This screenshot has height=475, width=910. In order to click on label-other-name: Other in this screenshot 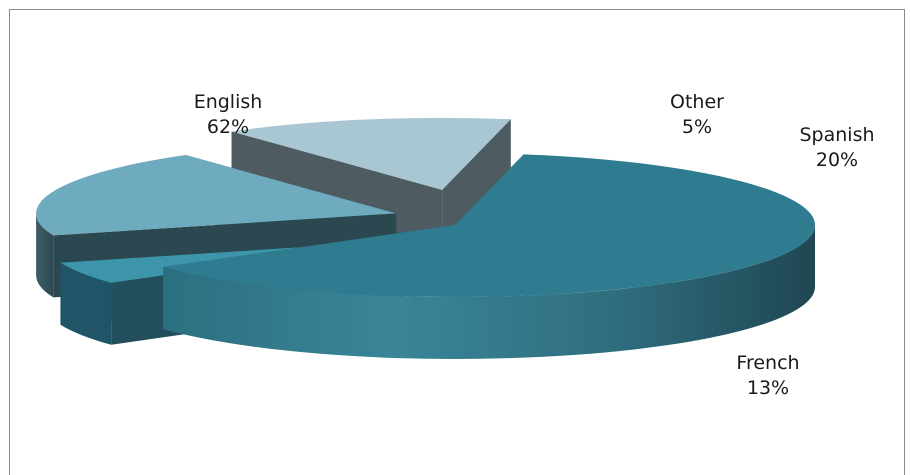, I will do `click(697, 102)`.